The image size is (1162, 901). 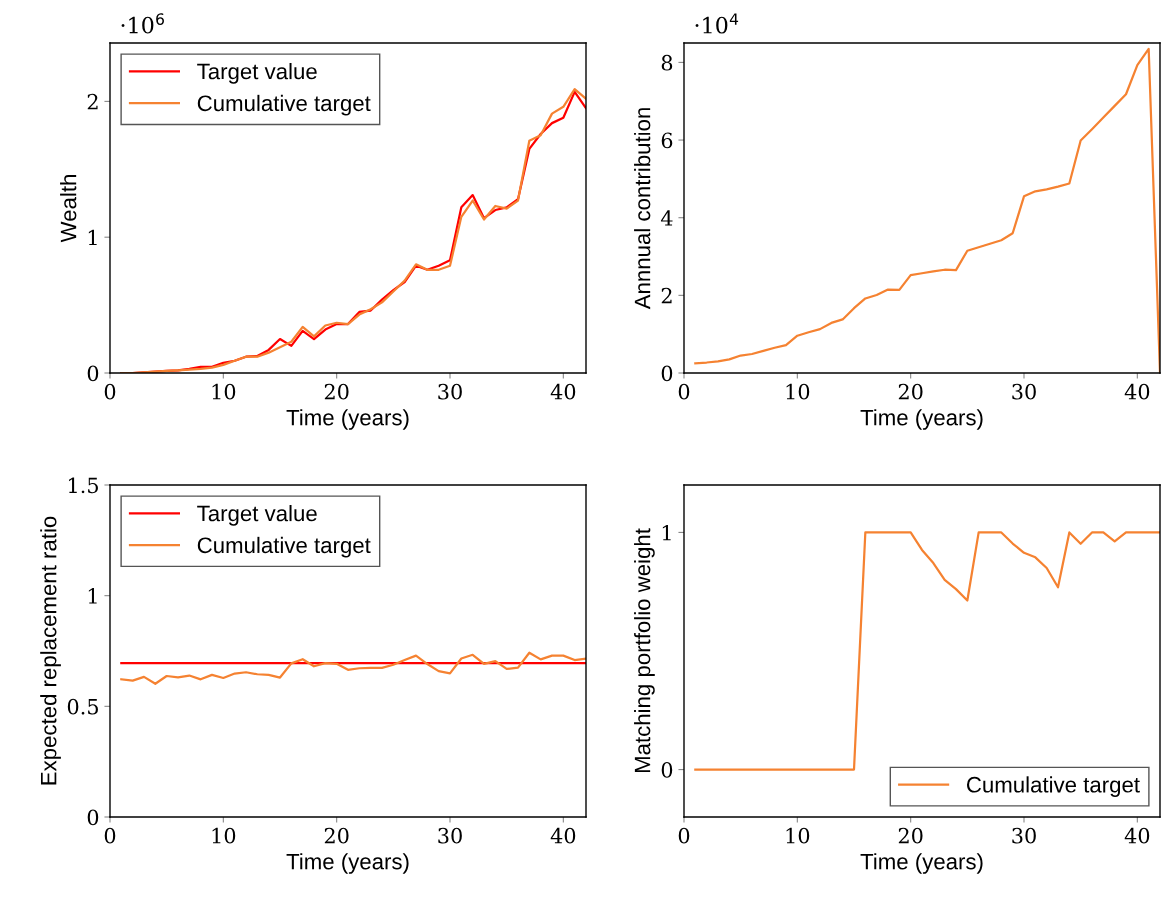 I want to click on y-tick-label: 8, so click(x=667, y=62).